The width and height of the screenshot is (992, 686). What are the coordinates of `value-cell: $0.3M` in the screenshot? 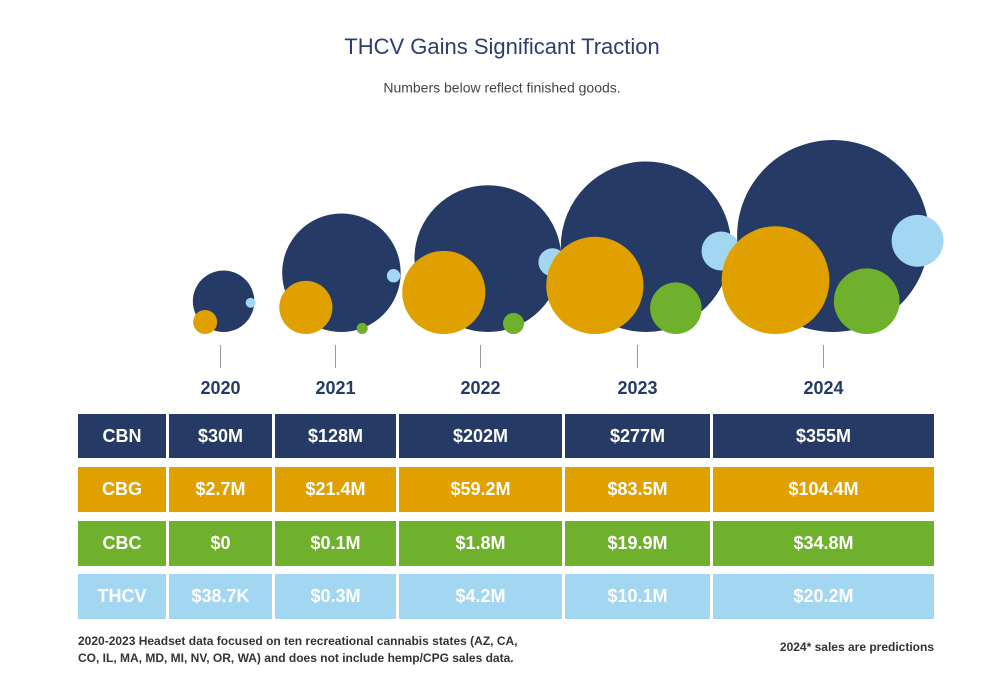 It's located at (335, 596).